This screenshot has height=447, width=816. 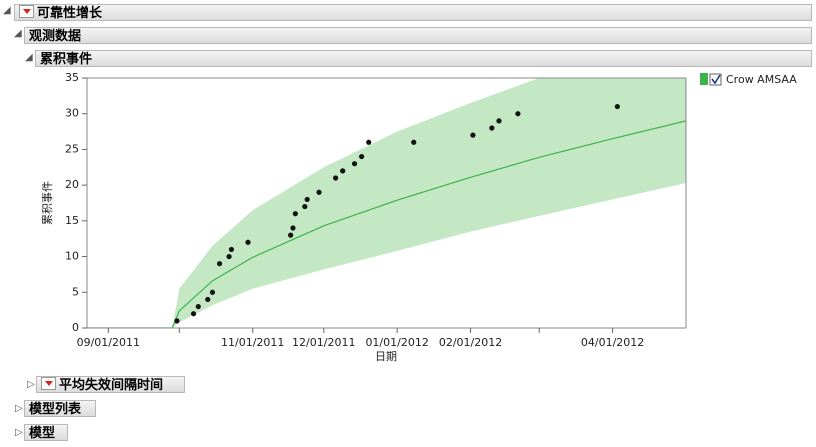 What do you see at coordinates (55, 36) in the screenshot?
I see `section-title: 观测数据` at bounding box center [55, 36].